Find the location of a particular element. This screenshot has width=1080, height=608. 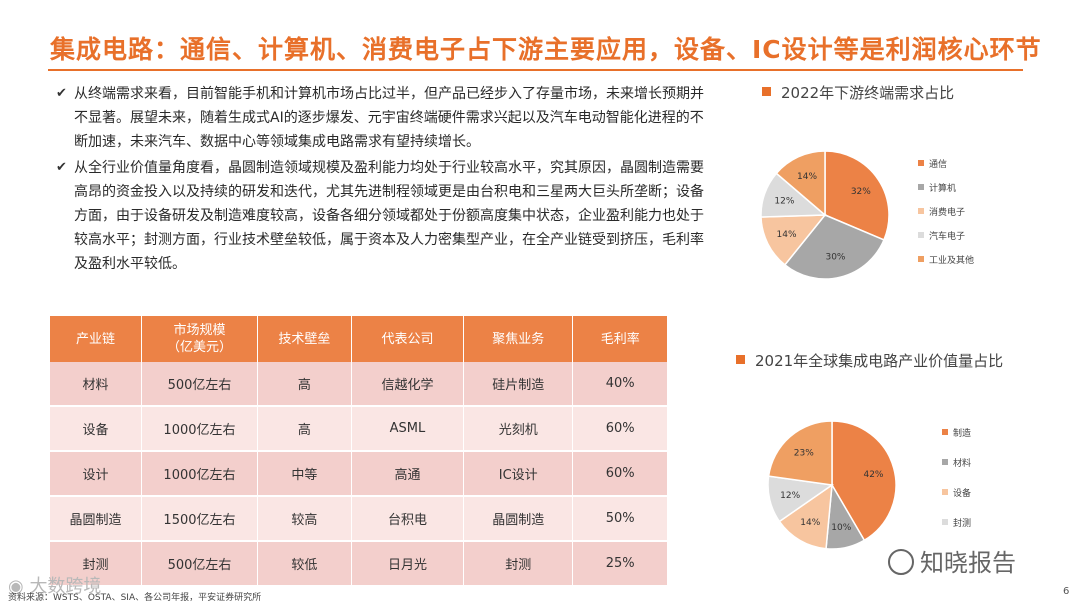

table-cell: 中等 is located at coordinates (304, 474).